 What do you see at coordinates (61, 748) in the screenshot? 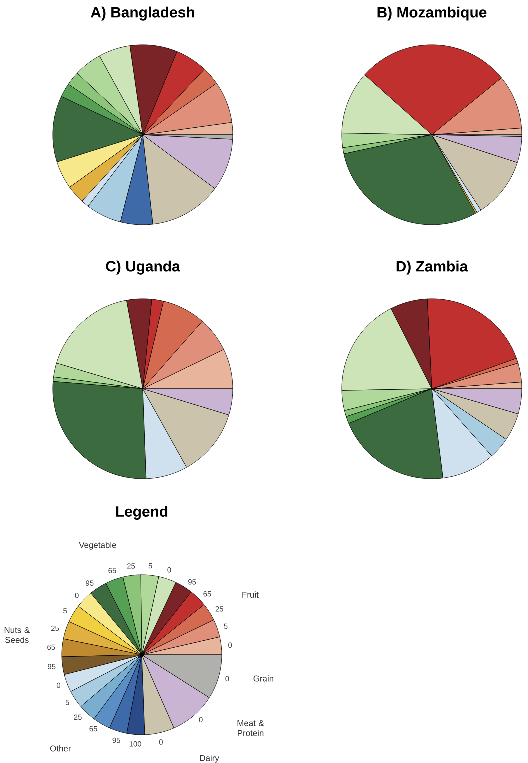
I see `text: Other` at bounding box center [61, 748].